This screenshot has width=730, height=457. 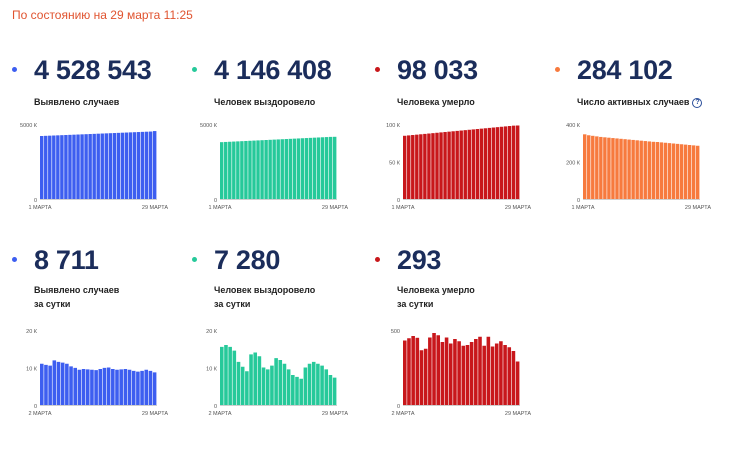 I want to click on y-tick-label: 400 К, so click(x=573, y=126).